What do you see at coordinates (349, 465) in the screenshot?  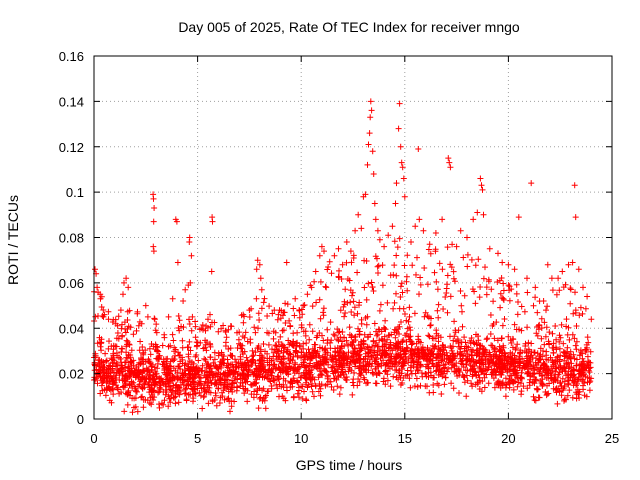 I see `x-axis-label: GPS time / hours` at bounding box center [349, 465].